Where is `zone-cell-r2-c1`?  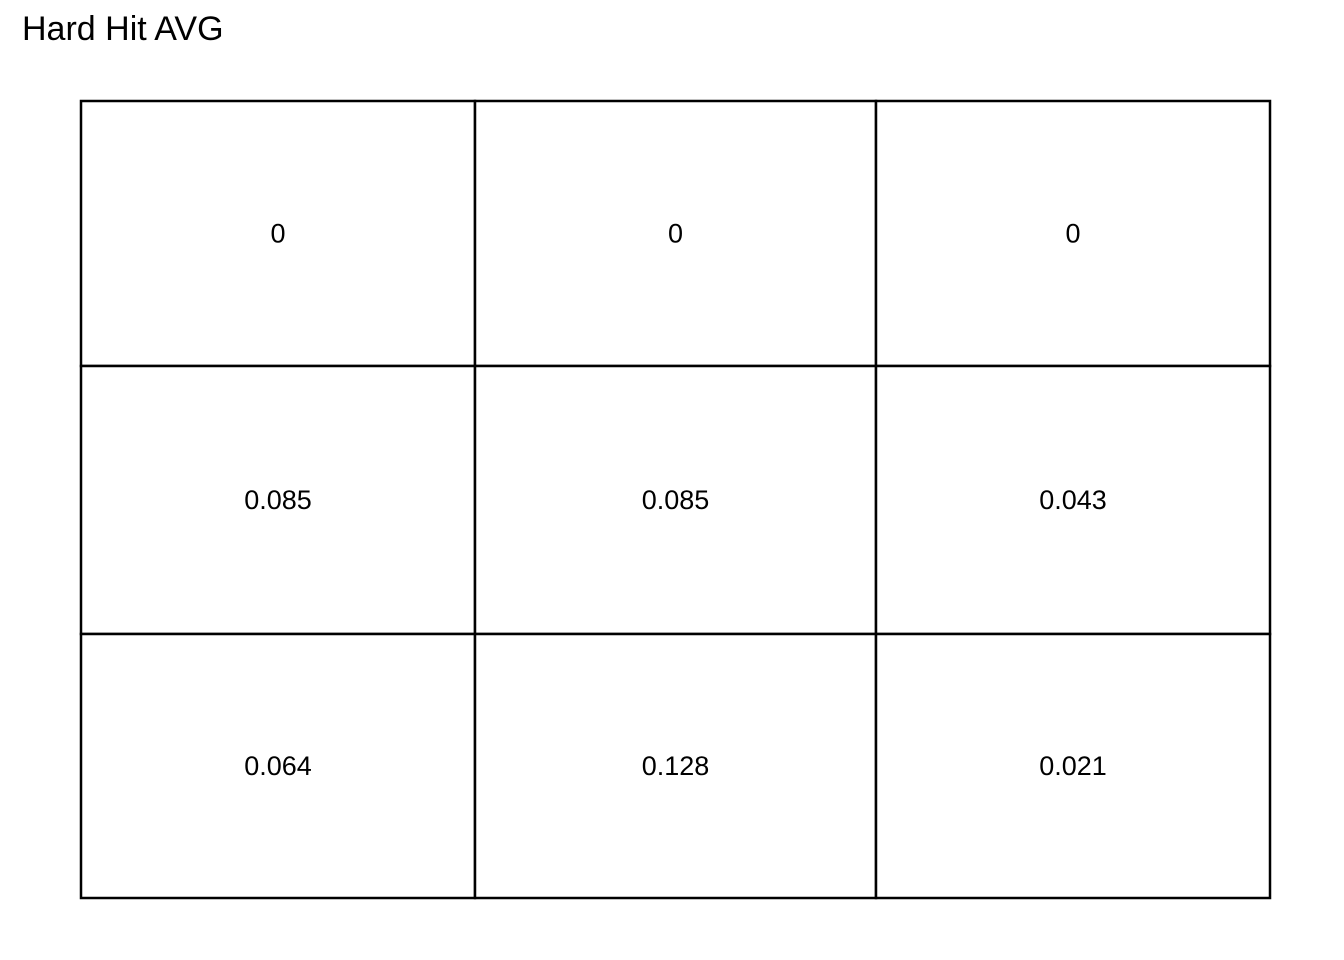 zone-cell-r2-c1 is located at coordinates (278, 500).